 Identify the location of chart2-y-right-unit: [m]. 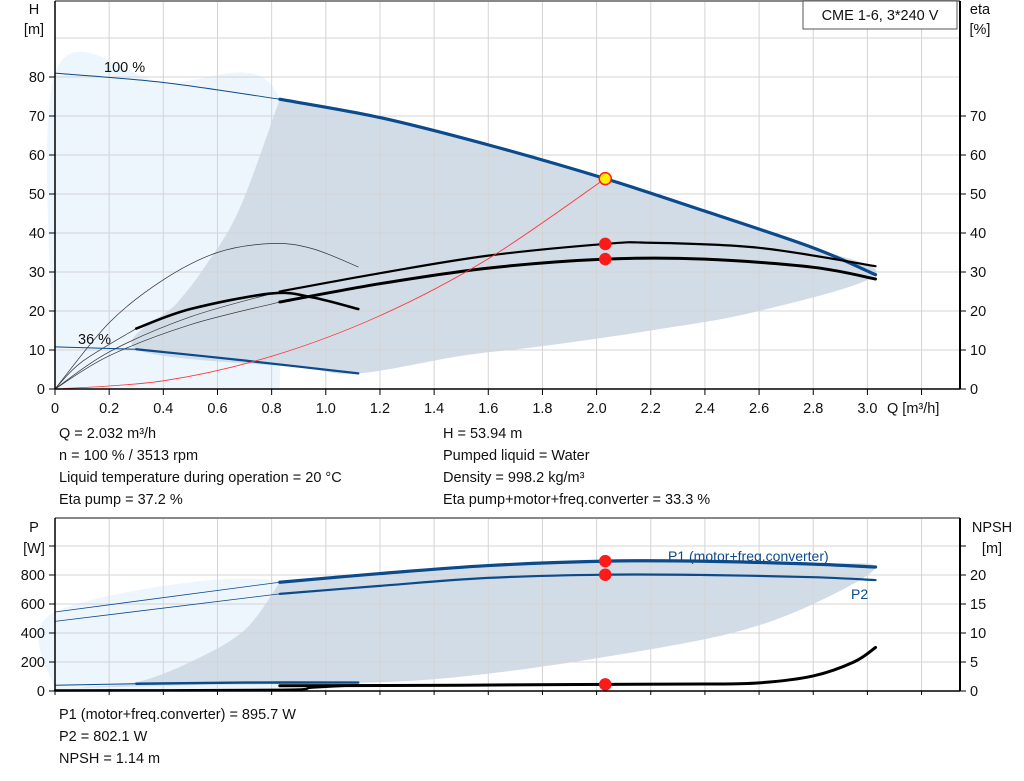
(992, 549).